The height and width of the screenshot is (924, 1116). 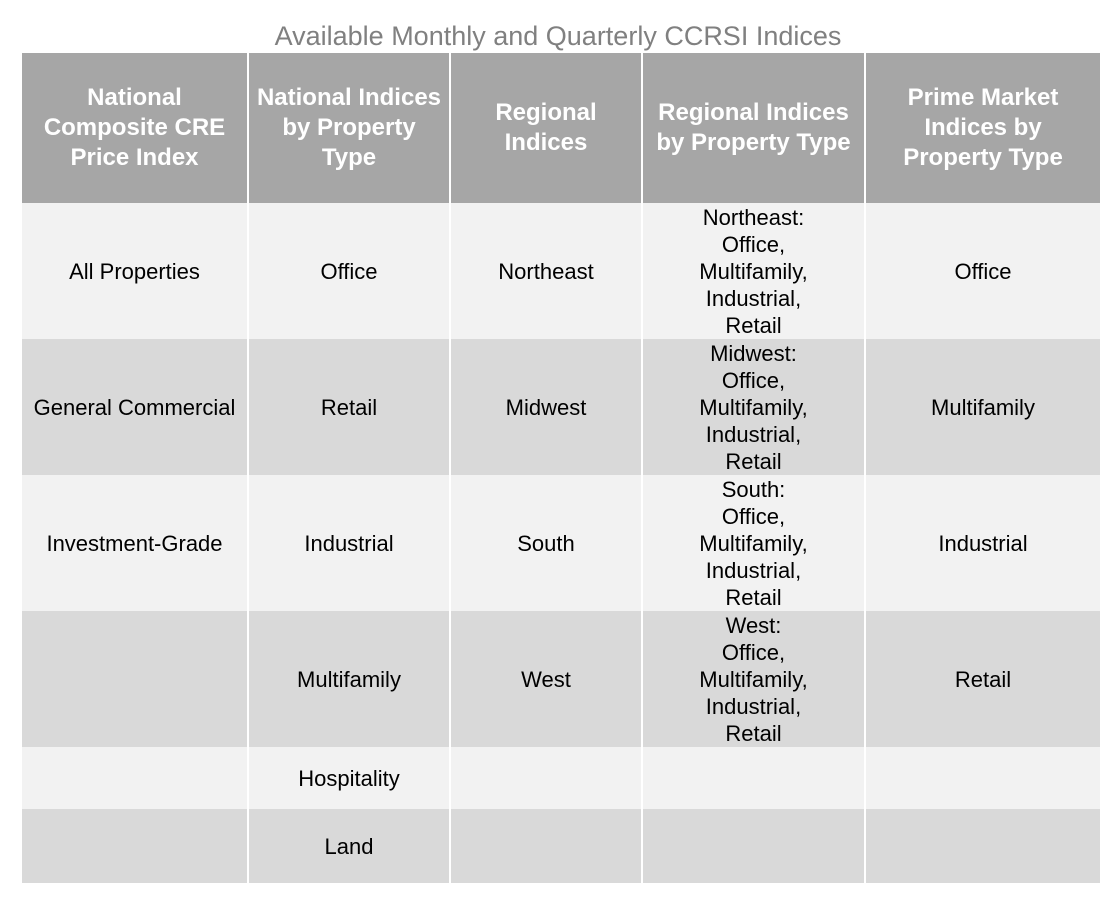 I want to click on table-cell: Northeast, so click(x=545, y=271).